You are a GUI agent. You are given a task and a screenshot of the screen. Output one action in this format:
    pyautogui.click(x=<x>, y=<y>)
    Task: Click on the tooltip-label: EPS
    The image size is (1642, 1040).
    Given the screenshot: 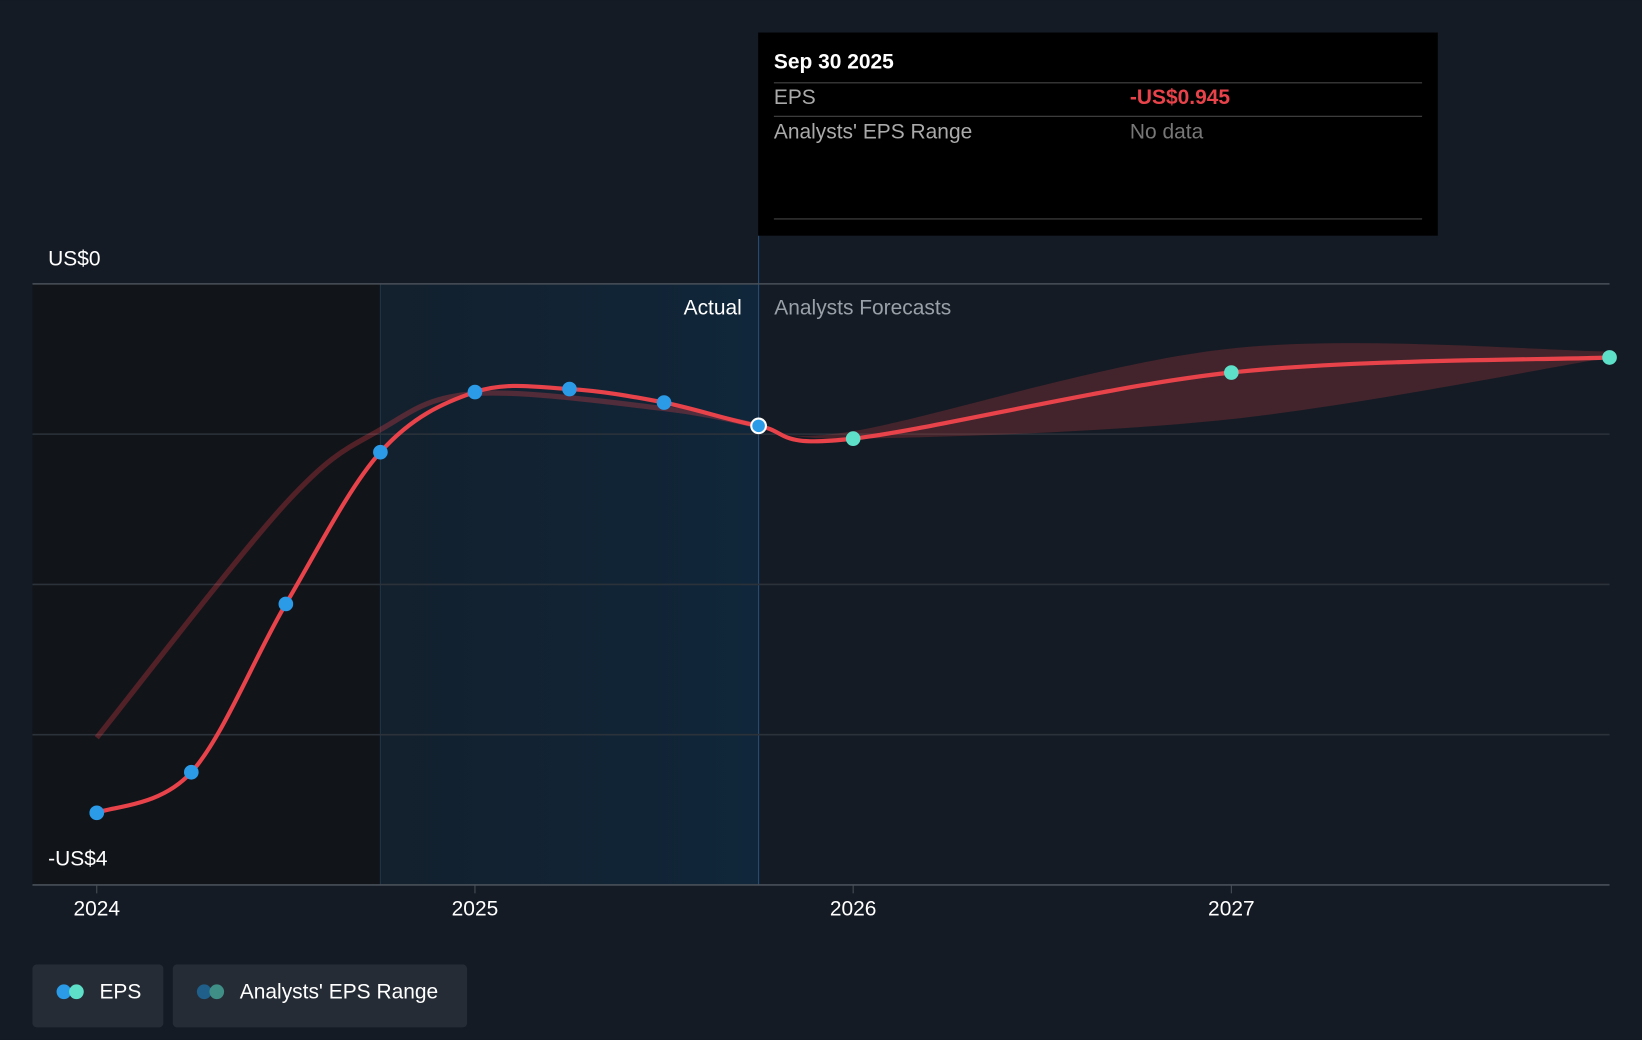 What is the action you would take?
    pyautogui.click(x=795, y=97)
    